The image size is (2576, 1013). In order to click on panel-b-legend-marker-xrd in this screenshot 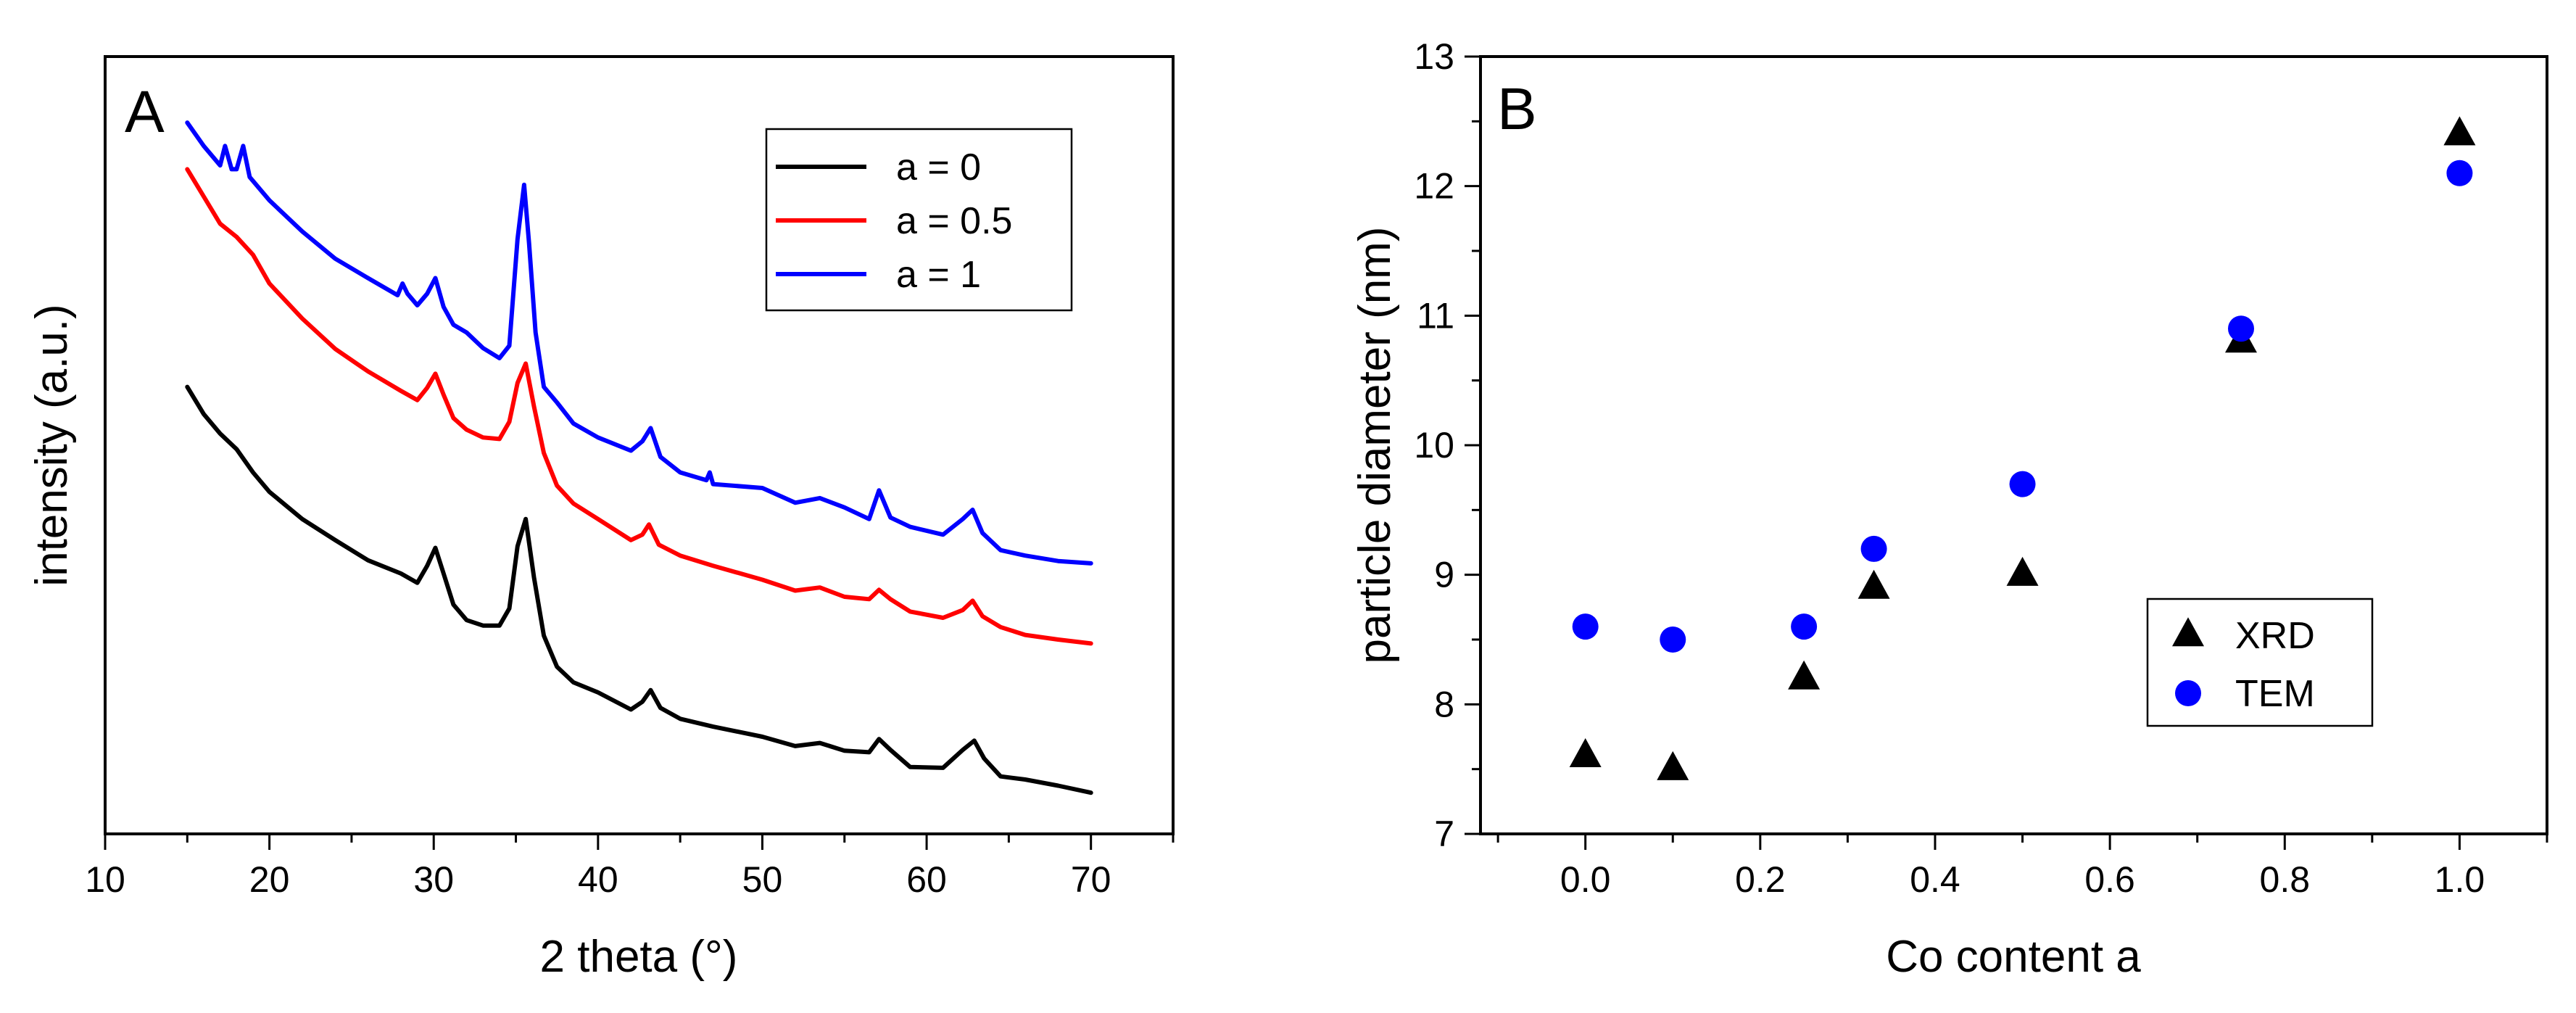, I will do `click(2188, 632)`.